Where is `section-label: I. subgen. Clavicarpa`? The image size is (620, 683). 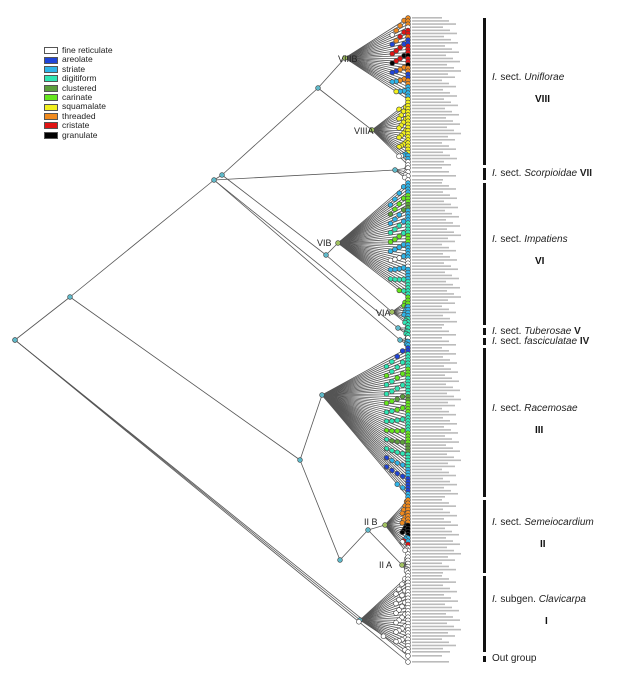 section-label: I. subgen. Clavicarpa is located at coordinates (539, 599).